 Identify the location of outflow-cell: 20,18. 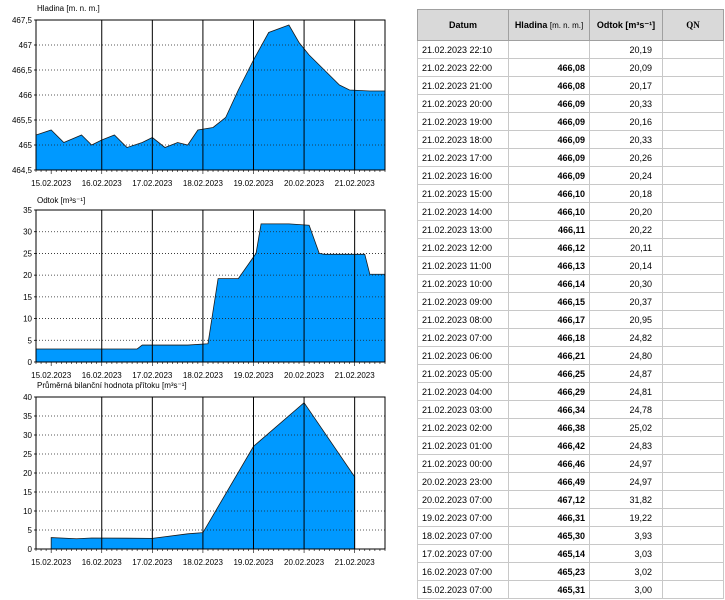
(626, 193).